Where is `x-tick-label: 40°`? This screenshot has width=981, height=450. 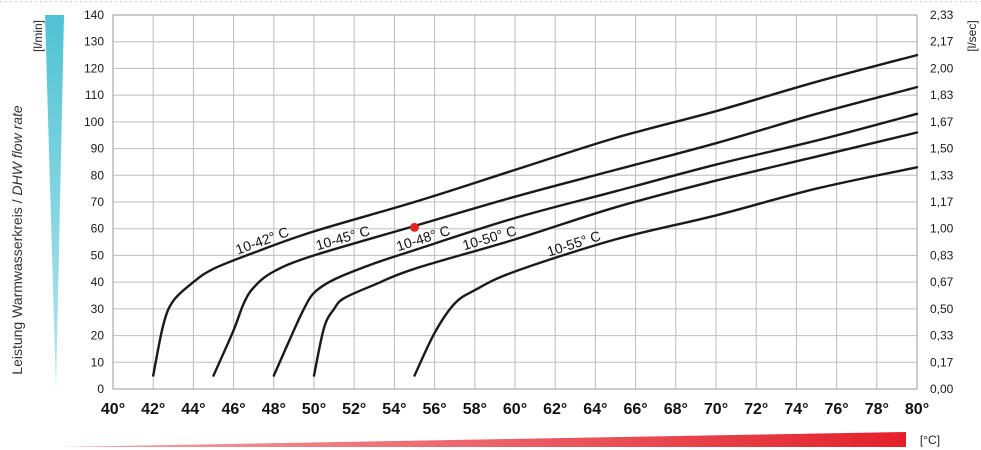
x-tick-label: 40° is located at coordinates (113, 409).